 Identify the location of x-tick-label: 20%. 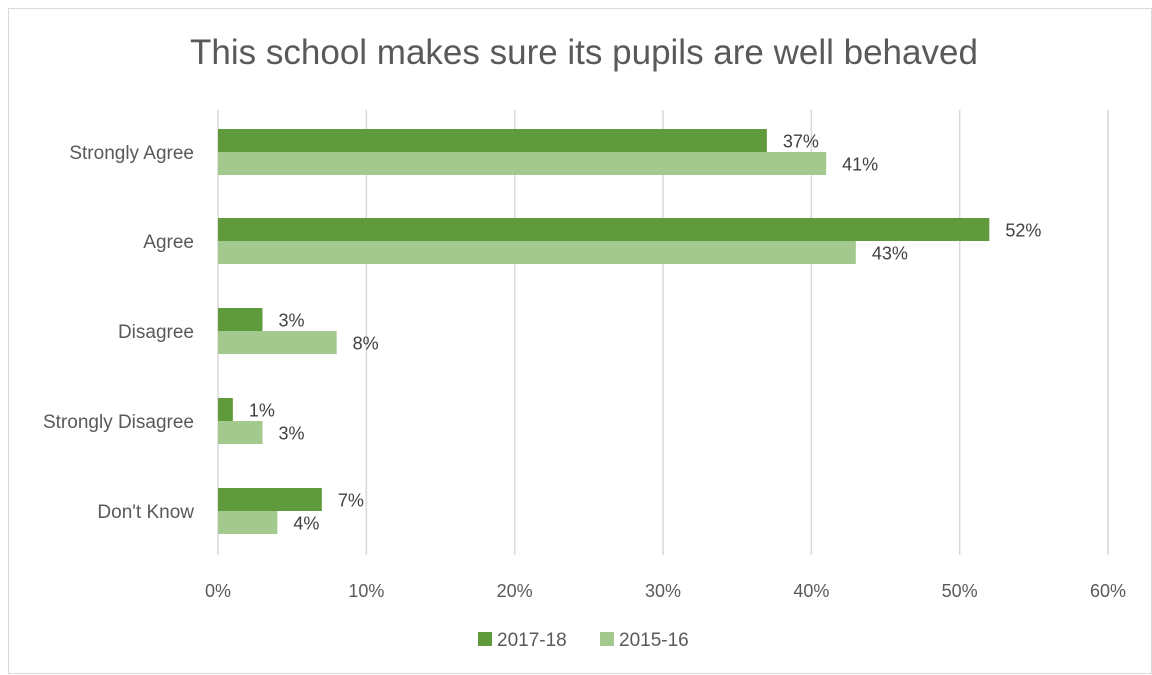
(515, 591).